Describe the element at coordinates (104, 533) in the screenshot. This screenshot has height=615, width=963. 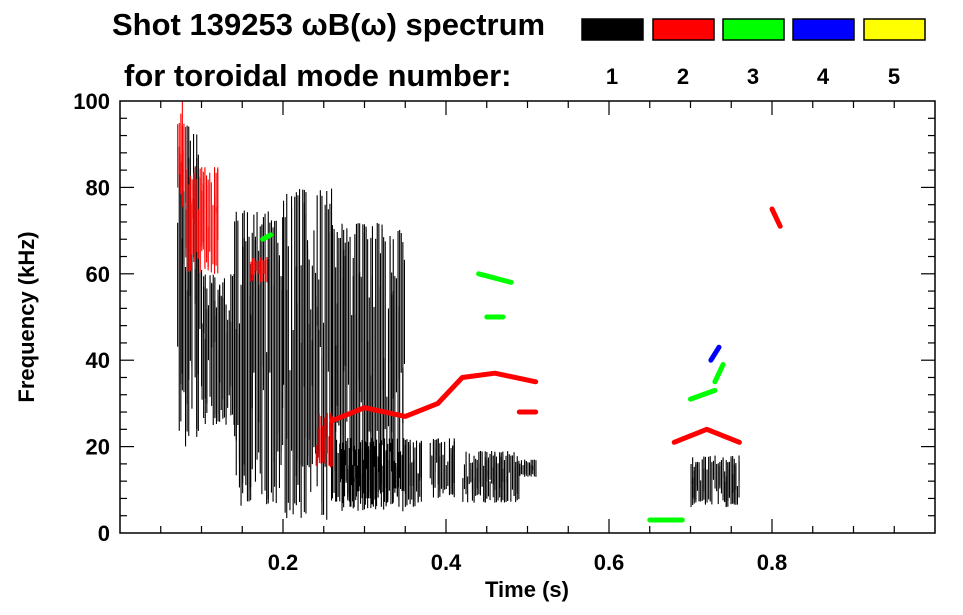
I see `y-tick-label: 0` at that location.